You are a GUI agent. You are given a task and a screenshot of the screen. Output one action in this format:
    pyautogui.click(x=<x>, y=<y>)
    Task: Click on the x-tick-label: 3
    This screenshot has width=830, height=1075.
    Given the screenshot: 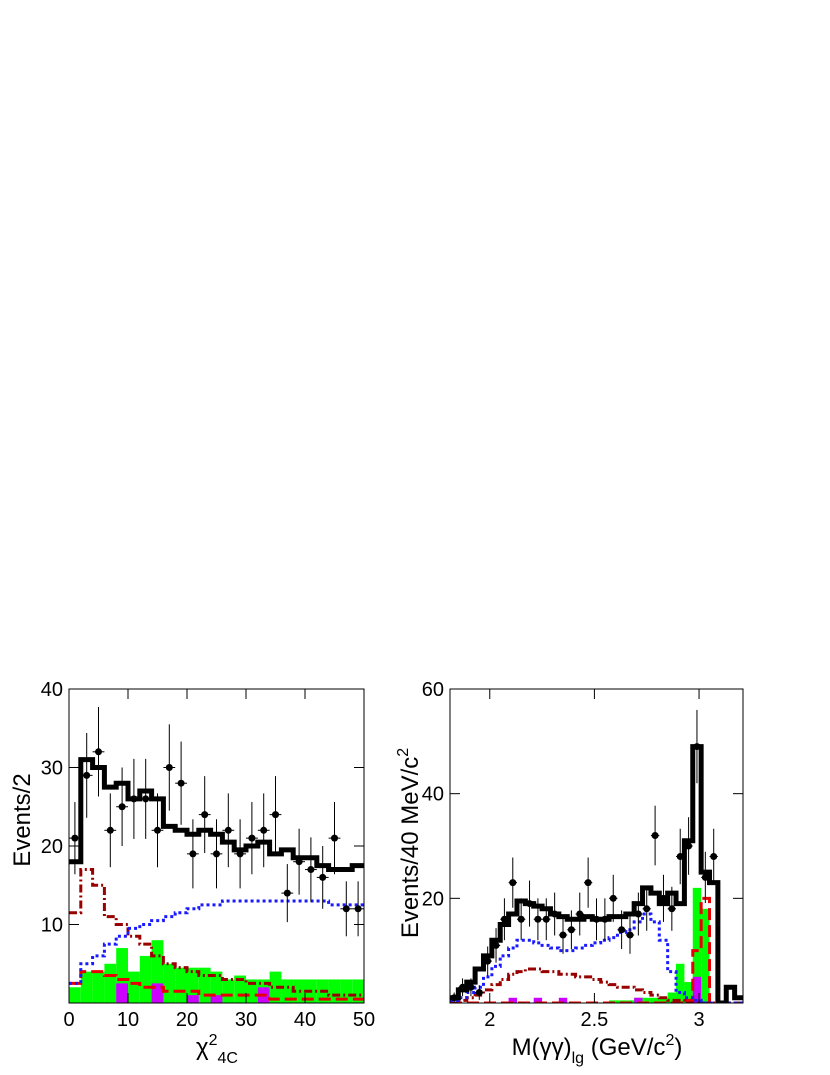 What is the action you would take?
    pyautogui.click(x=698, y=1020)
    